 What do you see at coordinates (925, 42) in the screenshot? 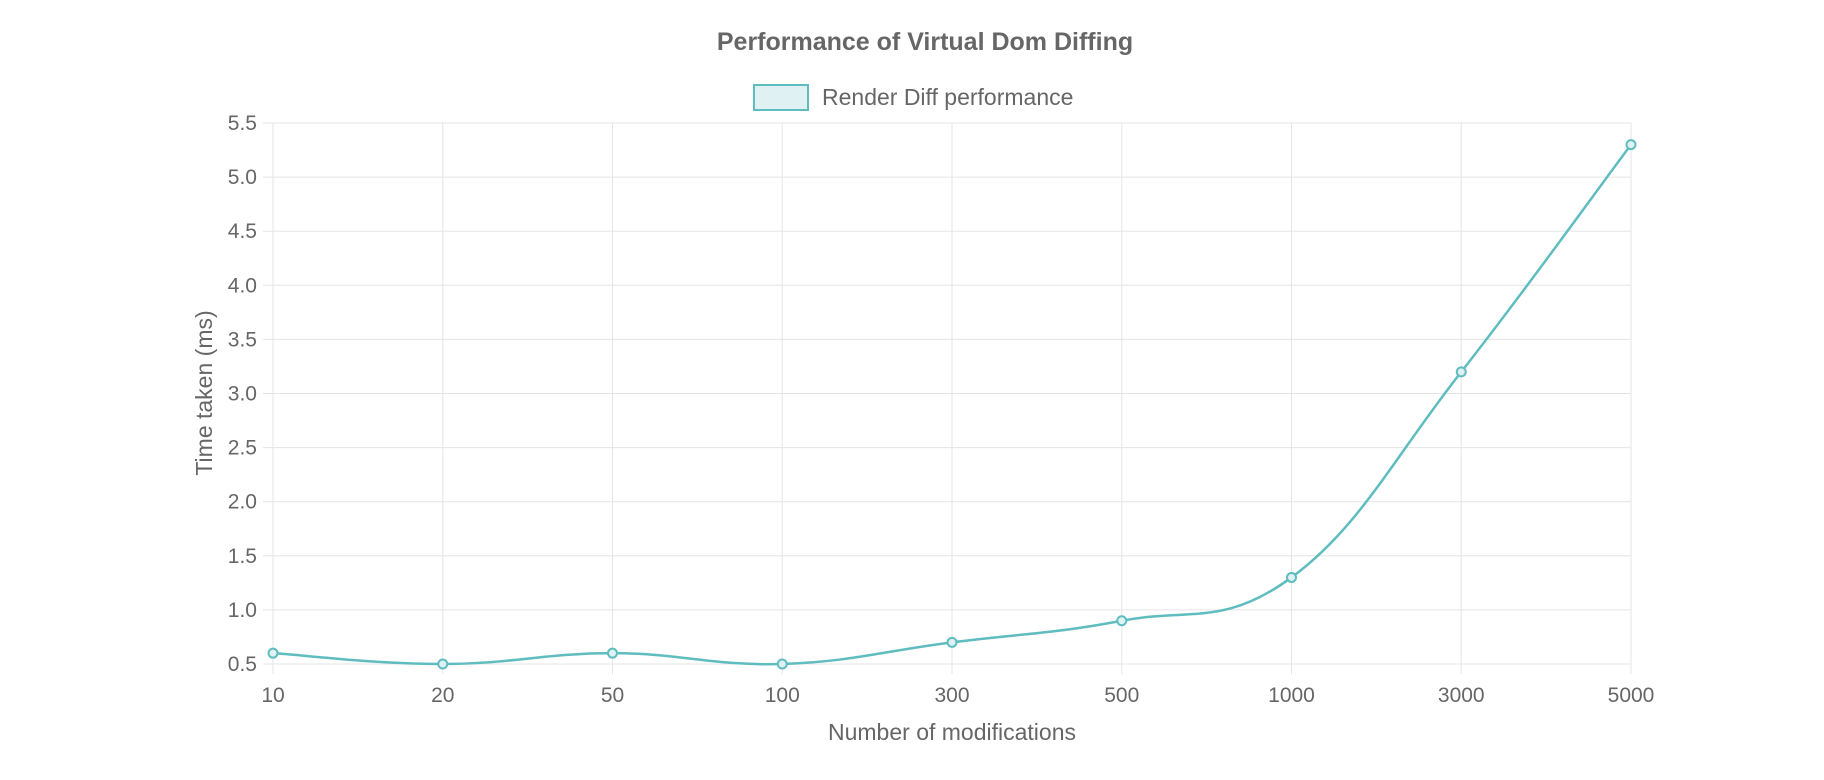
I see `chart-title: Performance of Virtual Dom Diffing` at bounding box center [925, 42].